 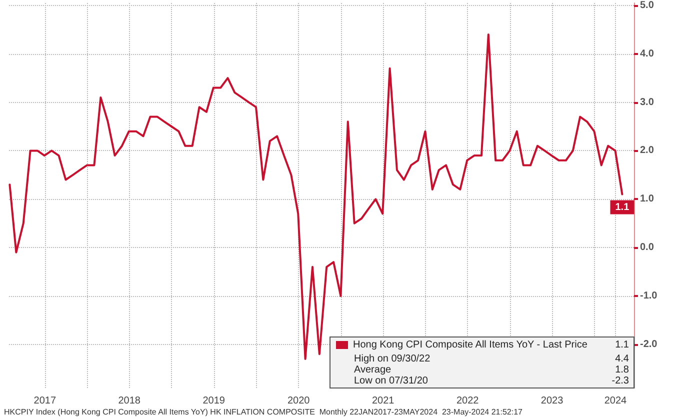 What do you see at coordinates (468, 401) in the screenshot?
I see `x-tick-label: 2022` at bounding box center [468, 401].